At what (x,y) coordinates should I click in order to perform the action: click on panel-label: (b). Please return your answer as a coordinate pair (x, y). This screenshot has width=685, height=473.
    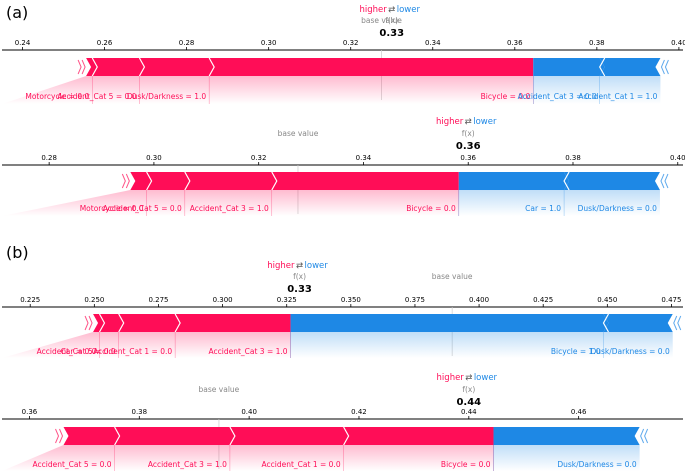
    Looking at the image, I should click on (17, 252).